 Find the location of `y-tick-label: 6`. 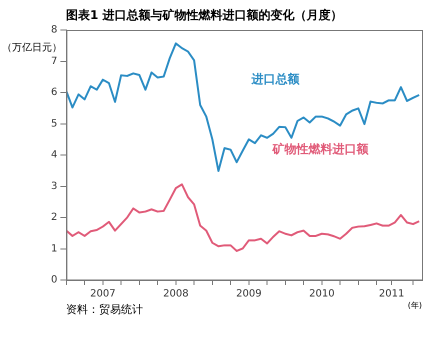

y-tick-label: 6 is located at coordinates (54, 92).